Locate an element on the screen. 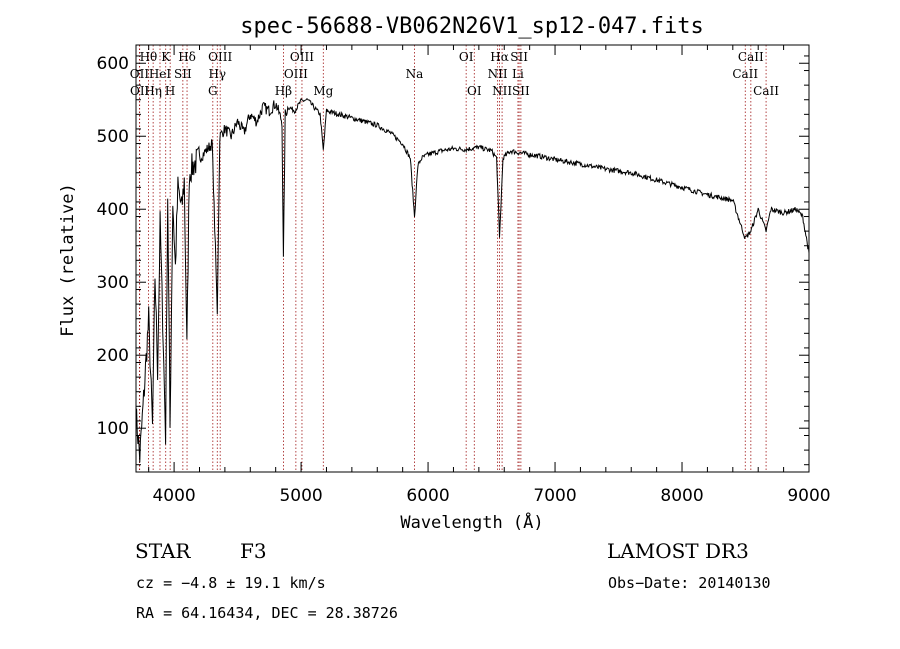  x-tick-label: 5000 is located at coordinates (300, 496).